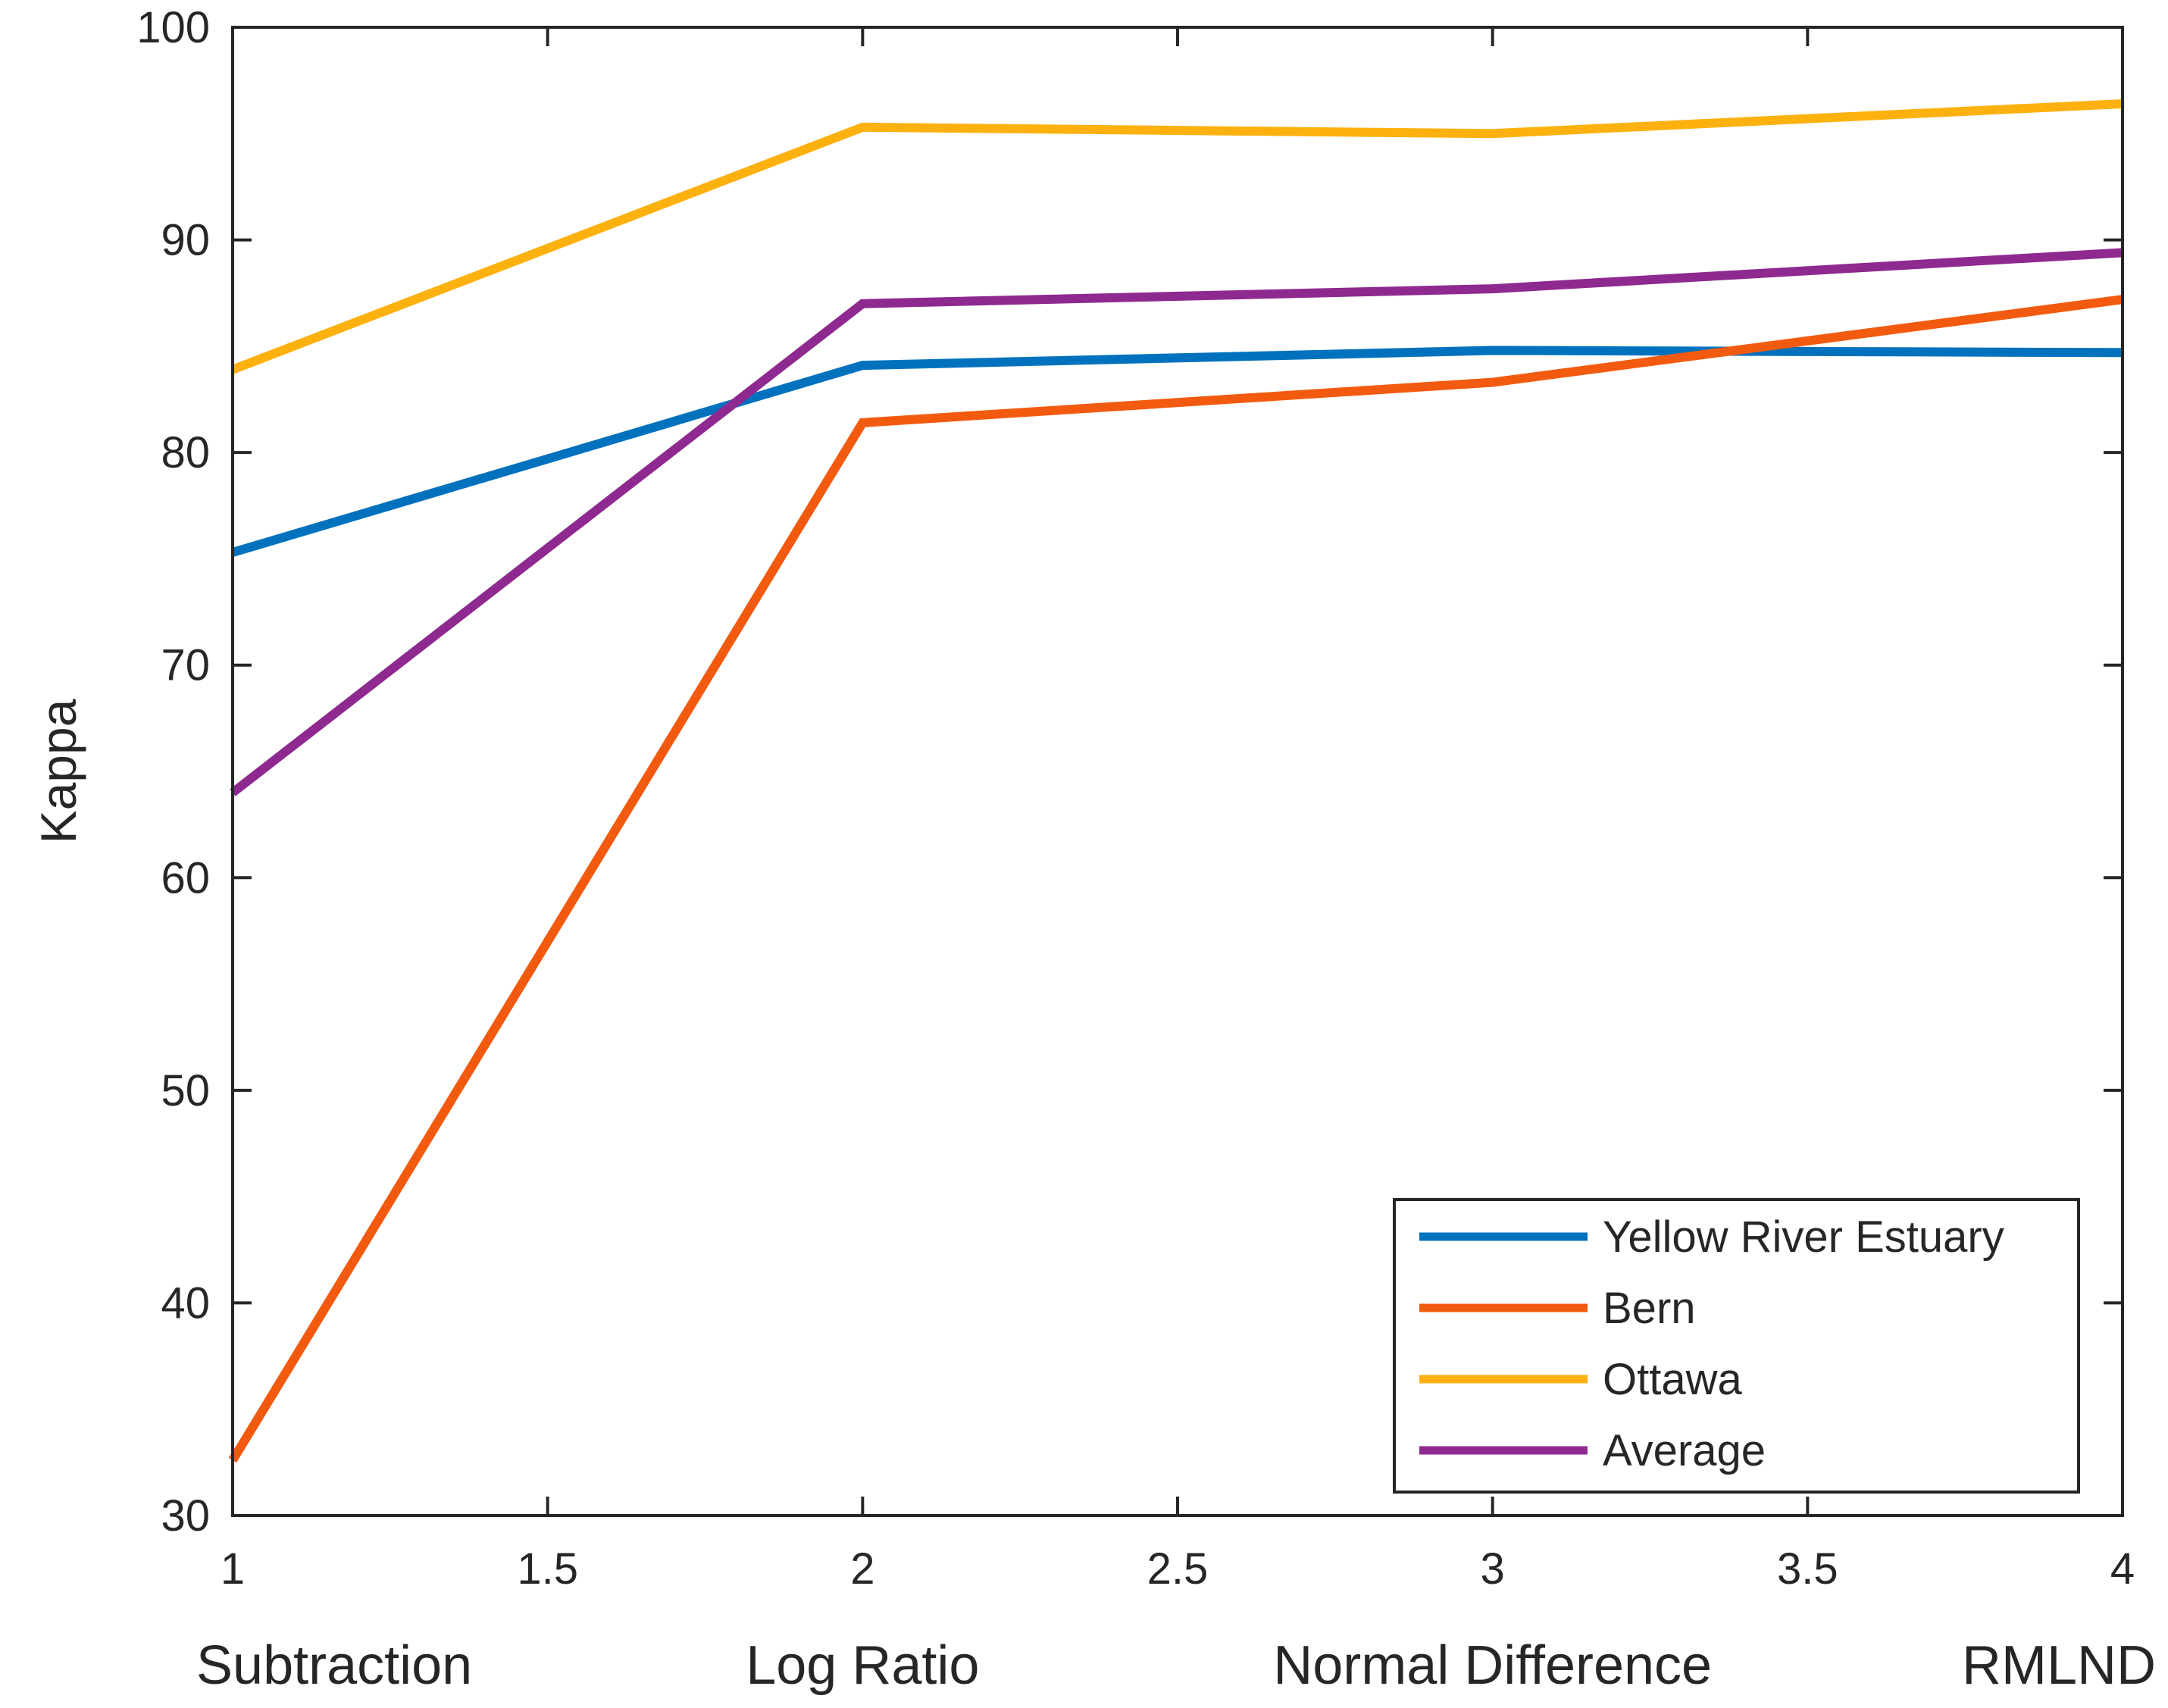  What do you see at coordinates (2122, 1569) in the screenshot?
I see `x-tick-label: 4` at bounding box center [2122, 1569].